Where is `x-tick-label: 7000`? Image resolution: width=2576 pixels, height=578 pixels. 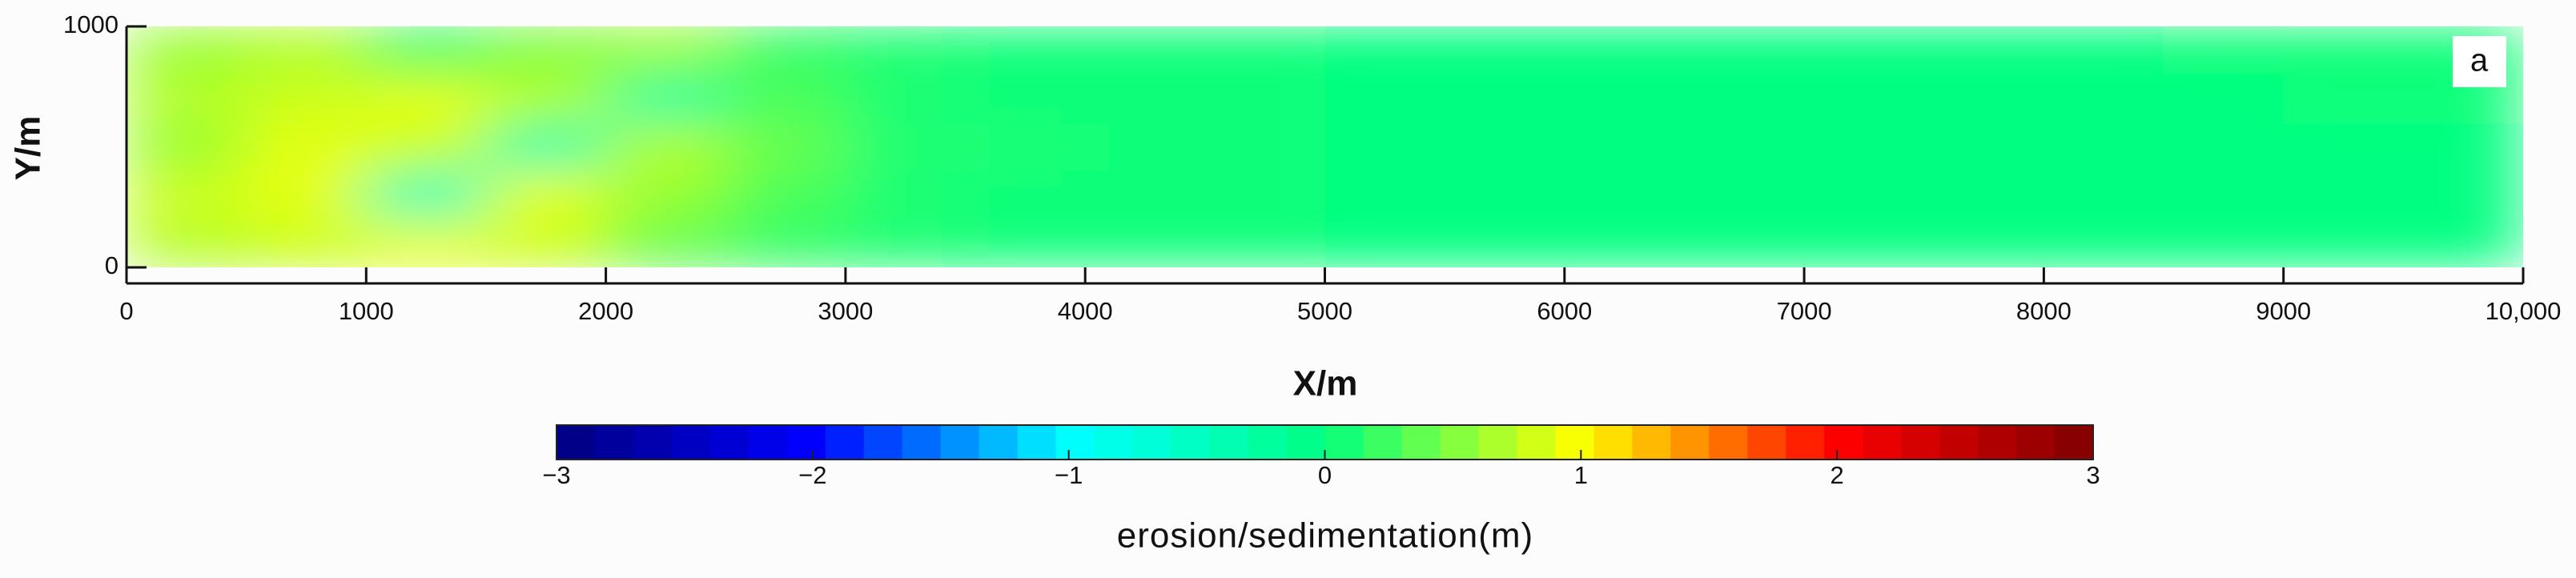
x-tick-label: 7000 is located at coordinates (1804, 311).